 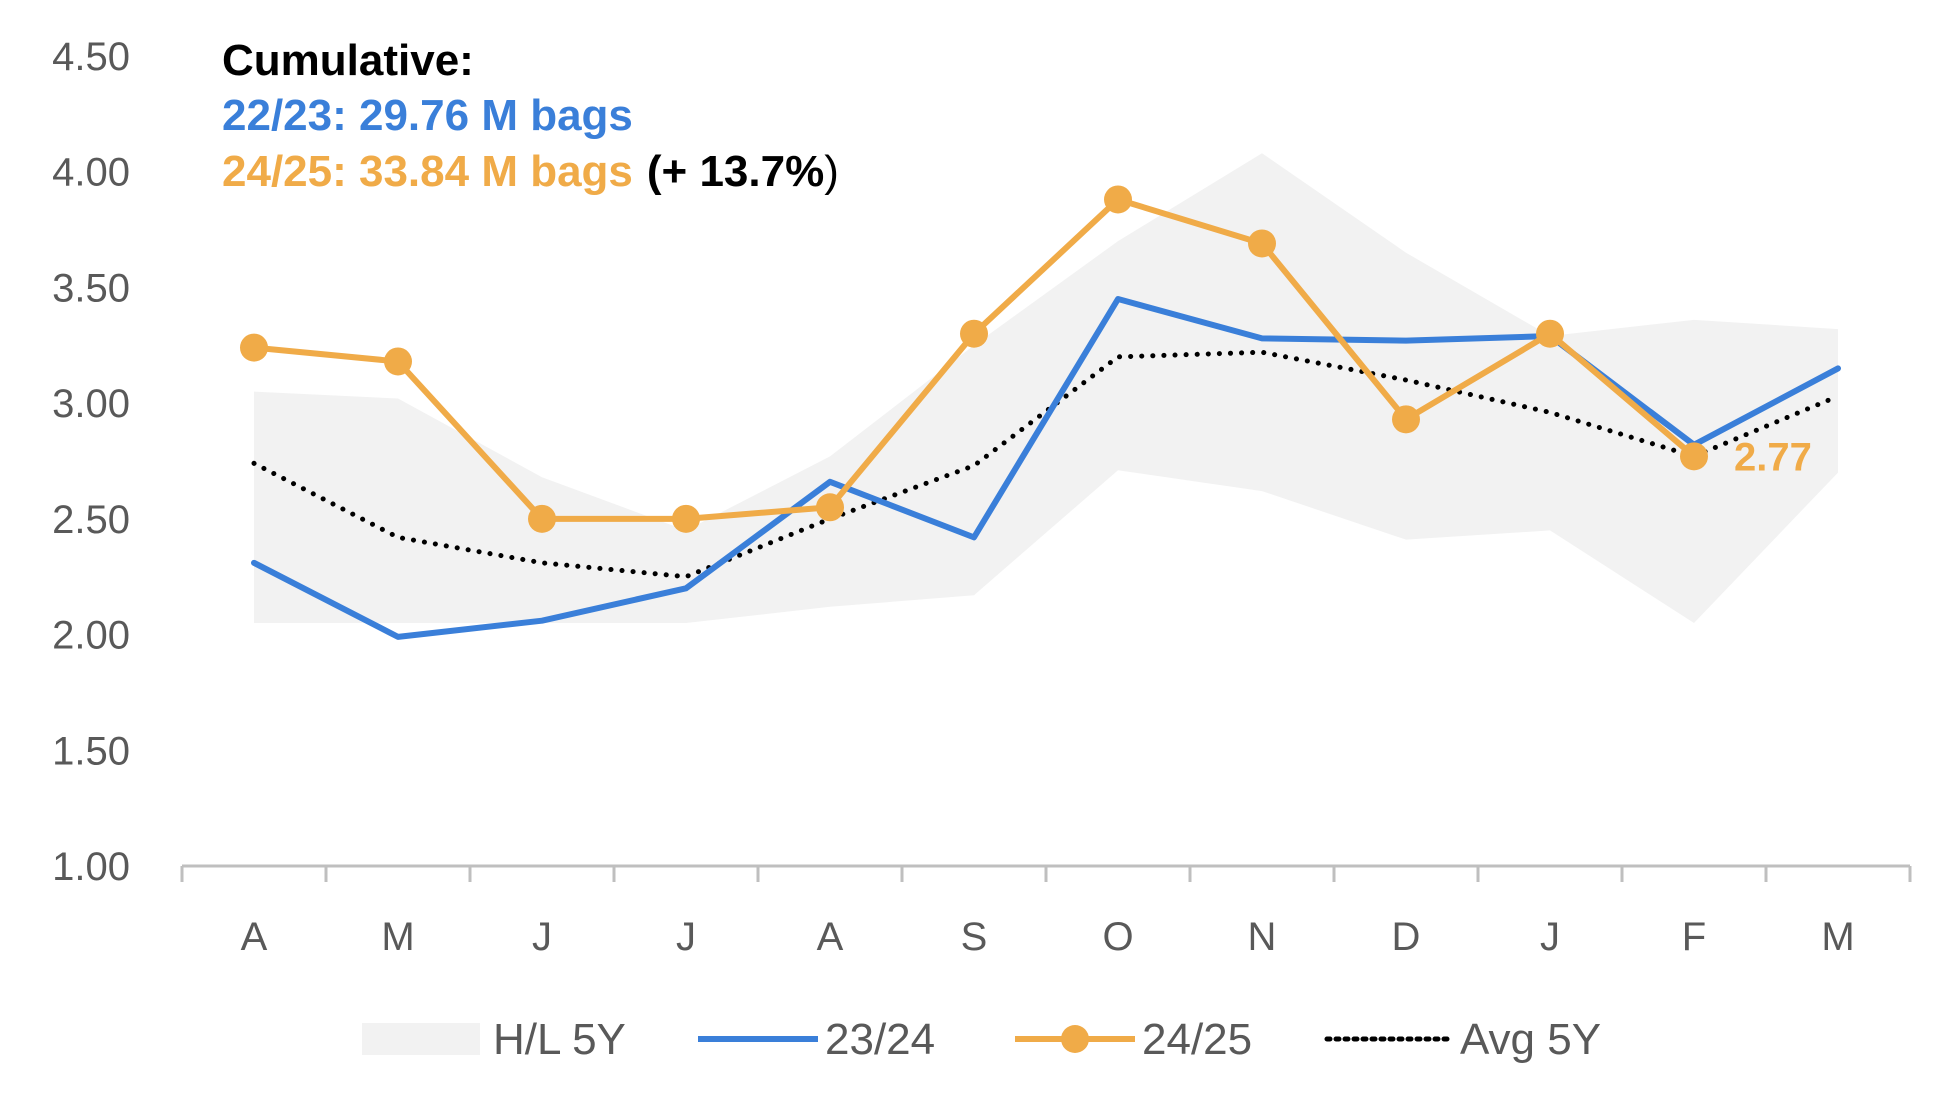 I want to click on y-tick-label: 4.00, so click(x=91, y=173).